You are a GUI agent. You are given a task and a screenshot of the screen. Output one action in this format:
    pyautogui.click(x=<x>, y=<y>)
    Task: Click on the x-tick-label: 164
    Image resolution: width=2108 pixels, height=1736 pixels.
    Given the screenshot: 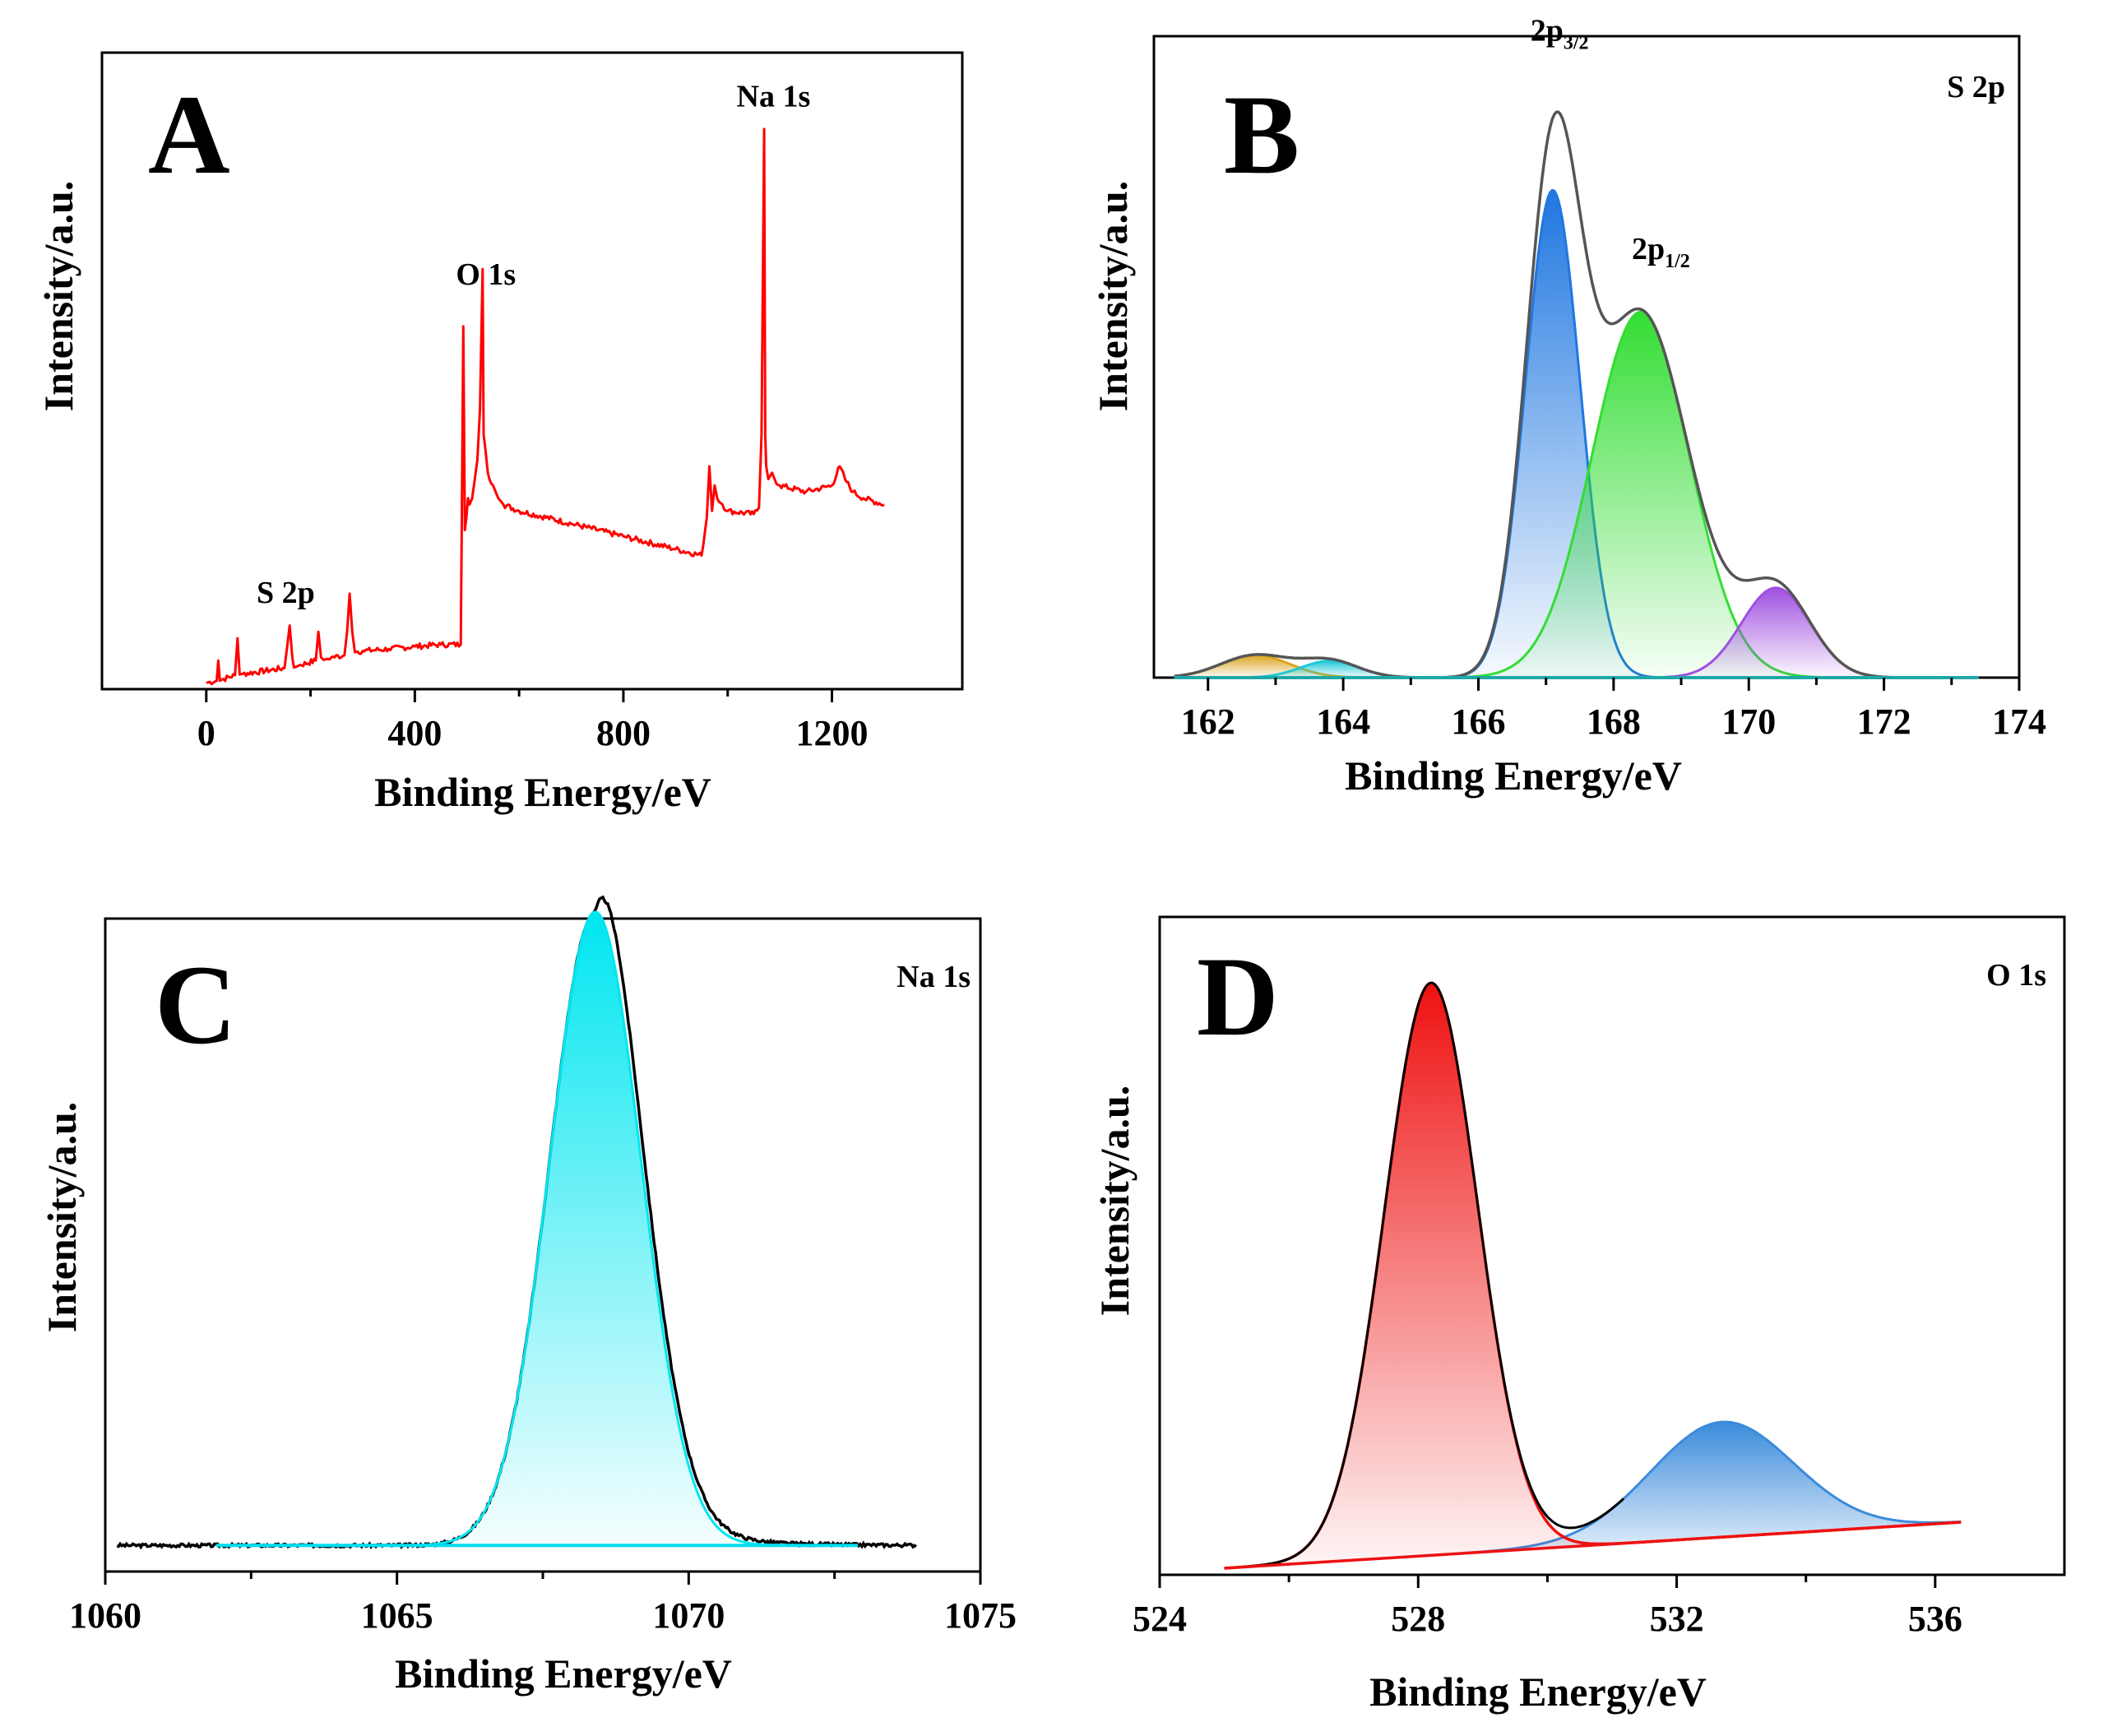 What is the action you would take?
    pyautogui.click(x=1343, y=721)
    